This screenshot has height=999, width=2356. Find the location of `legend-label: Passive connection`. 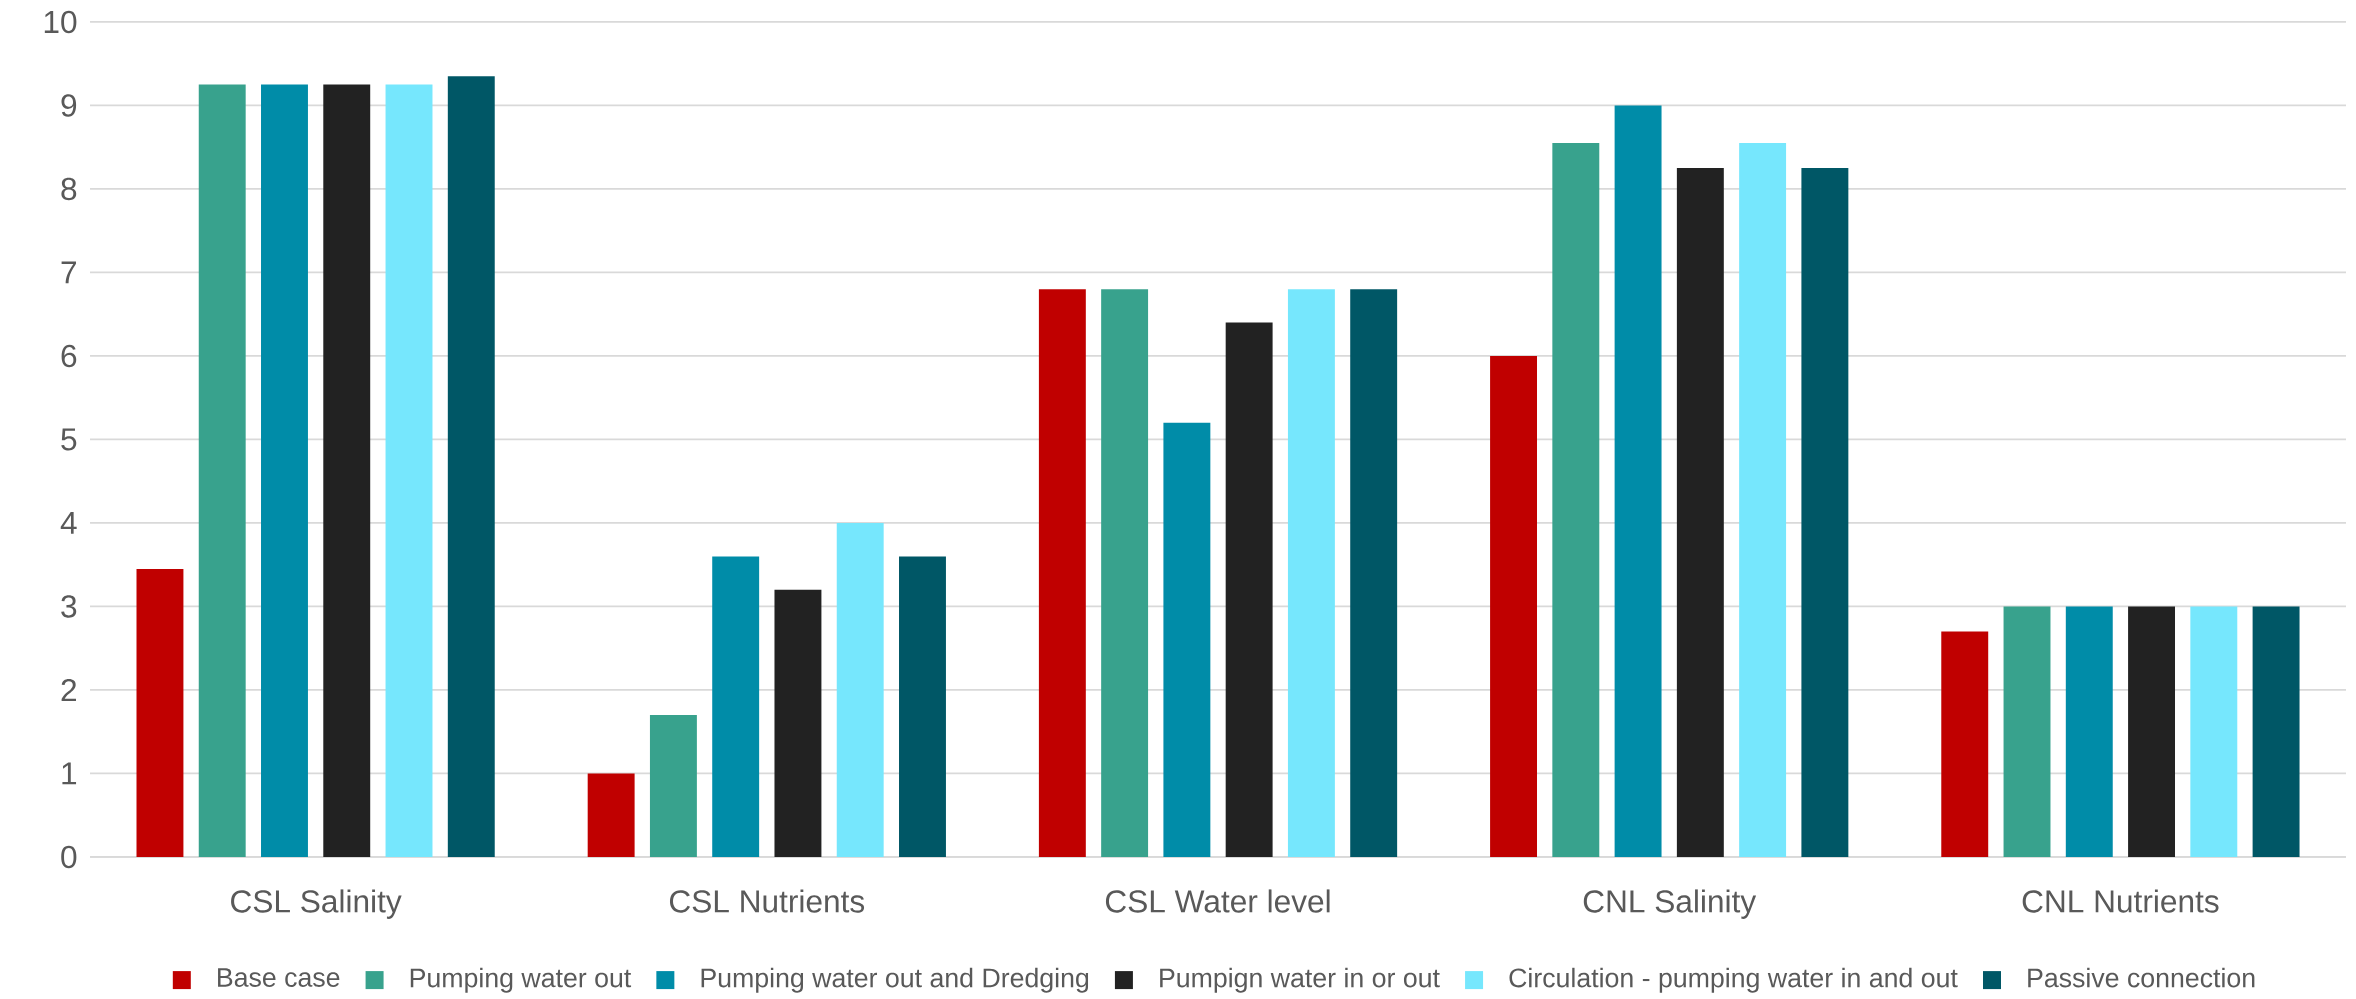

legend-label: Passive connection is located at coordinates (2141, 977).